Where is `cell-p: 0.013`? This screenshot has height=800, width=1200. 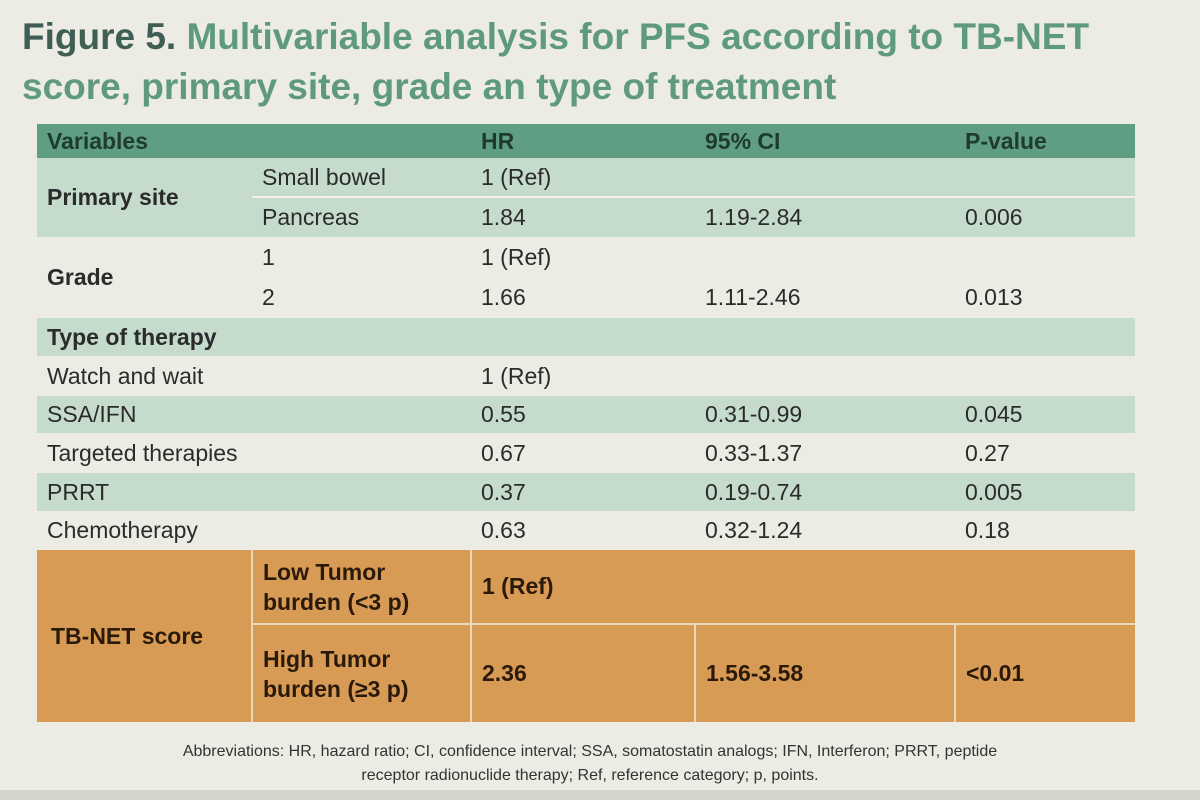 cell-p: 0.013 is located at coordinates (994, 297).